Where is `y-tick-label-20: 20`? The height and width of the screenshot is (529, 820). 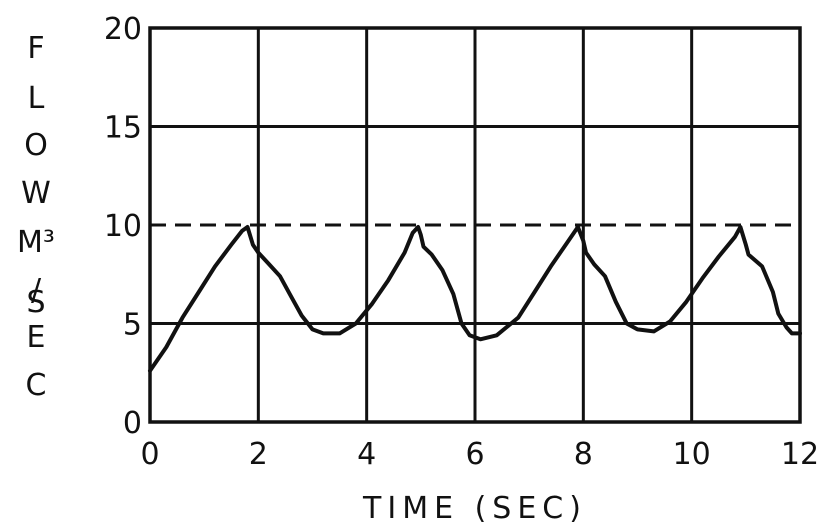
y-tick-label-20: 20 is located at coordinates (123, 29).